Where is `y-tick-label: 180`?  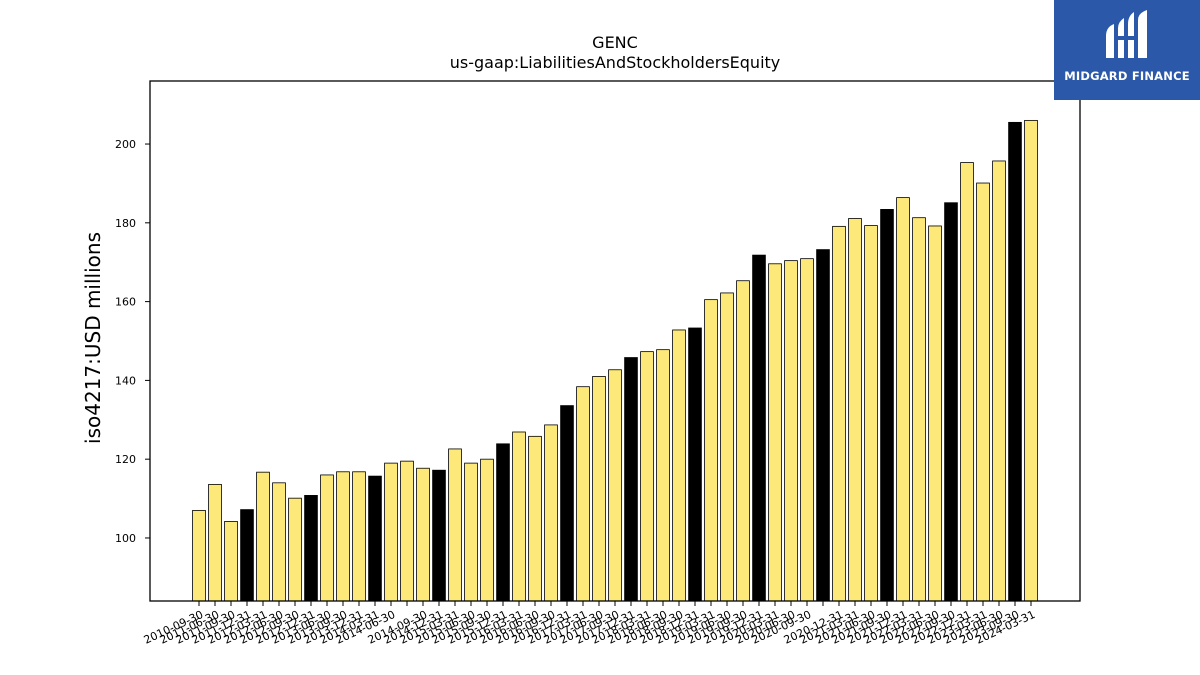
y-tick-label: 180 is located at coordinates (125, 223).